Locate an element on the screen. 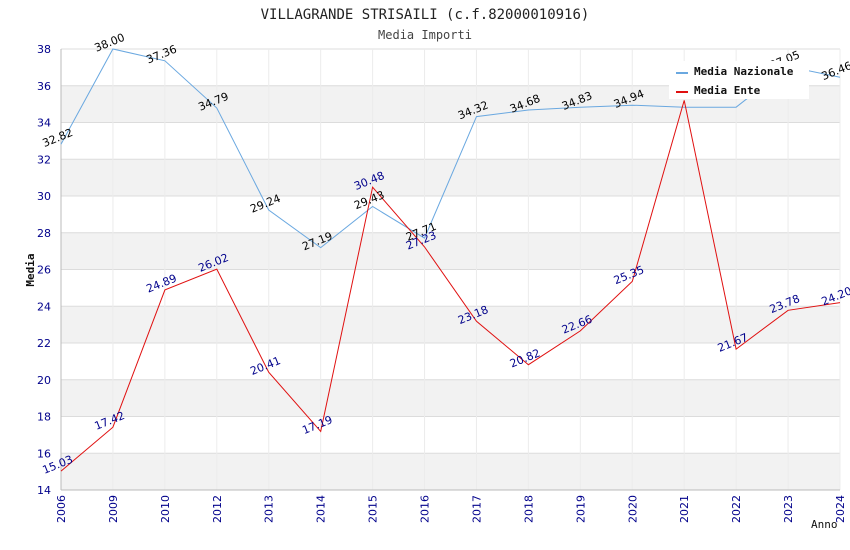 This screenshot has height=550, width=850. x-tick-label: 2018 is located at coordinates (528, 509).